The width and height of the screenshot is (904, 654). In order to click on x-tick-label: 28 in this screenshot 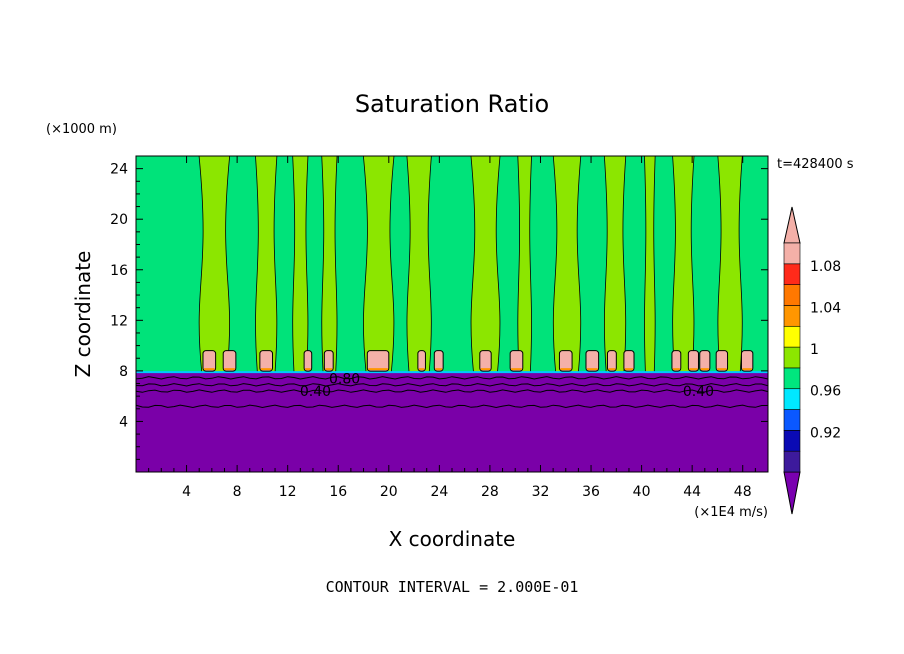, I will do `click(490, 492)`.